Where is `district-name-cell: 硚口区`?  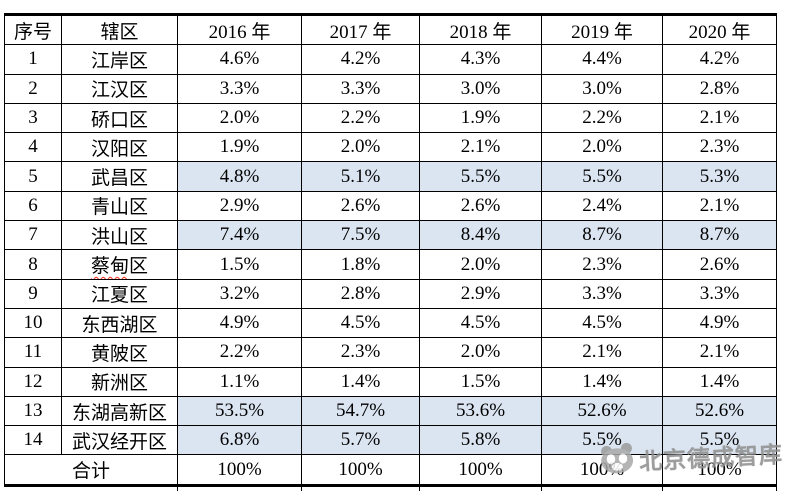
district-name-cell: 硚口区 is located at coordinates (119, 118).